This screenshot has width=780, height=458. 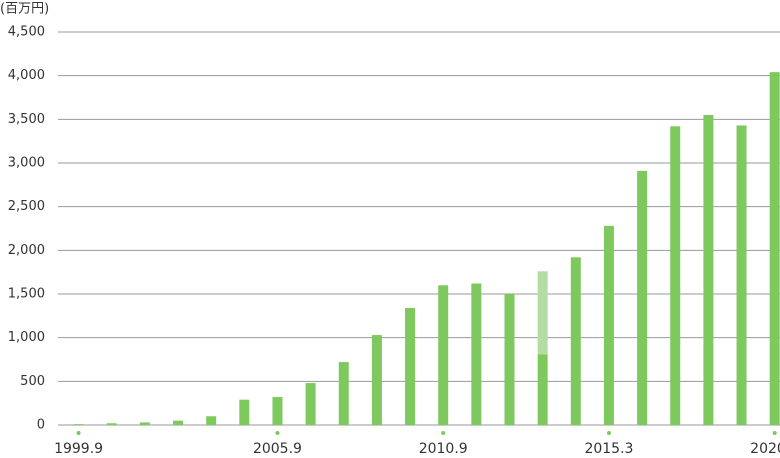 What do you see at coordinates (277, 449) in the screenshot?
I see `x-tick-label: 2005.9` at bounding box center [277, 449].